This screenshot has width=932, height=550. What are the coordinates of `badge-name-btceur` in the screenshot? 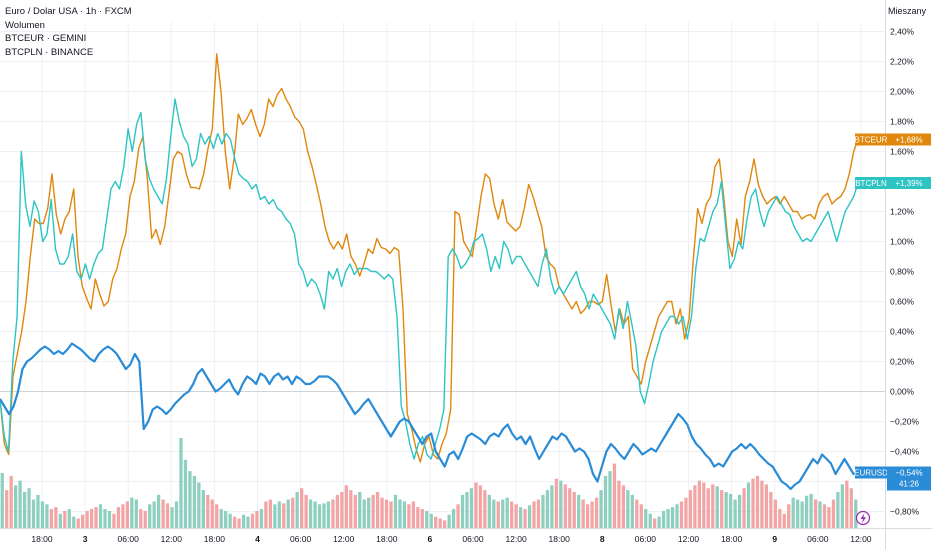 It's located at (871, 139).